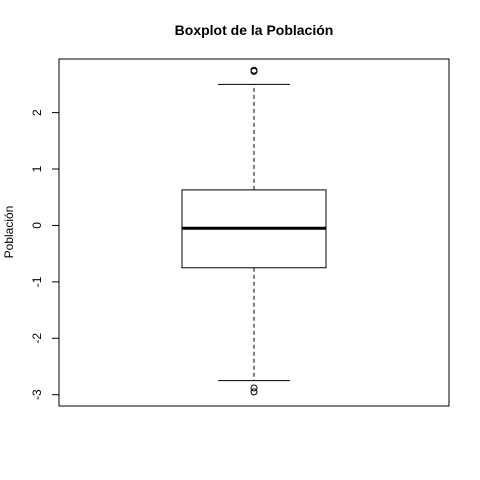 This screenshot has width=480, height=480. What do you see at coordinates (37, 338) in the screenshot?
I see `y-tick-label: -2` at bounding box center [37, 338].